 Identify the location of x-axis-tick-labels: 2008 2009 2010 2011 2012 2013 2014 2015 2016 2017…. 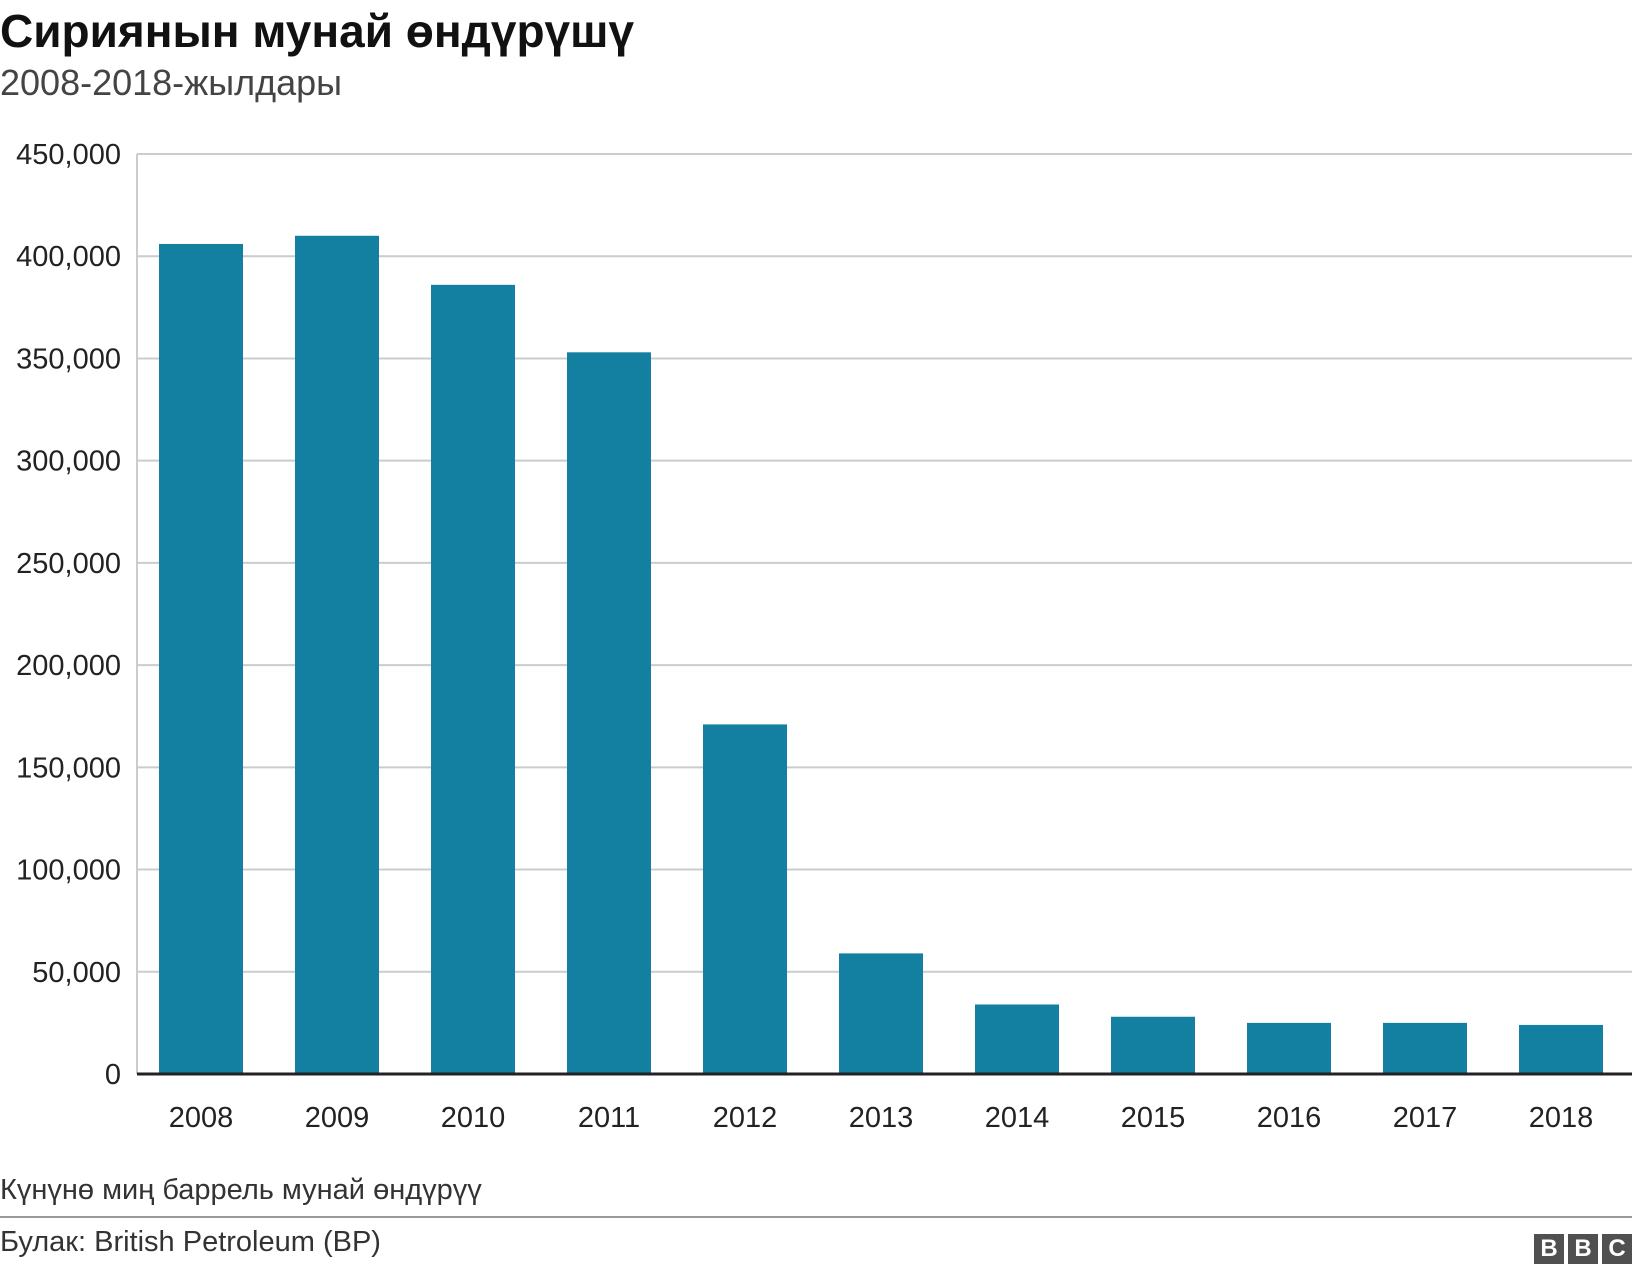
(881, 1118).